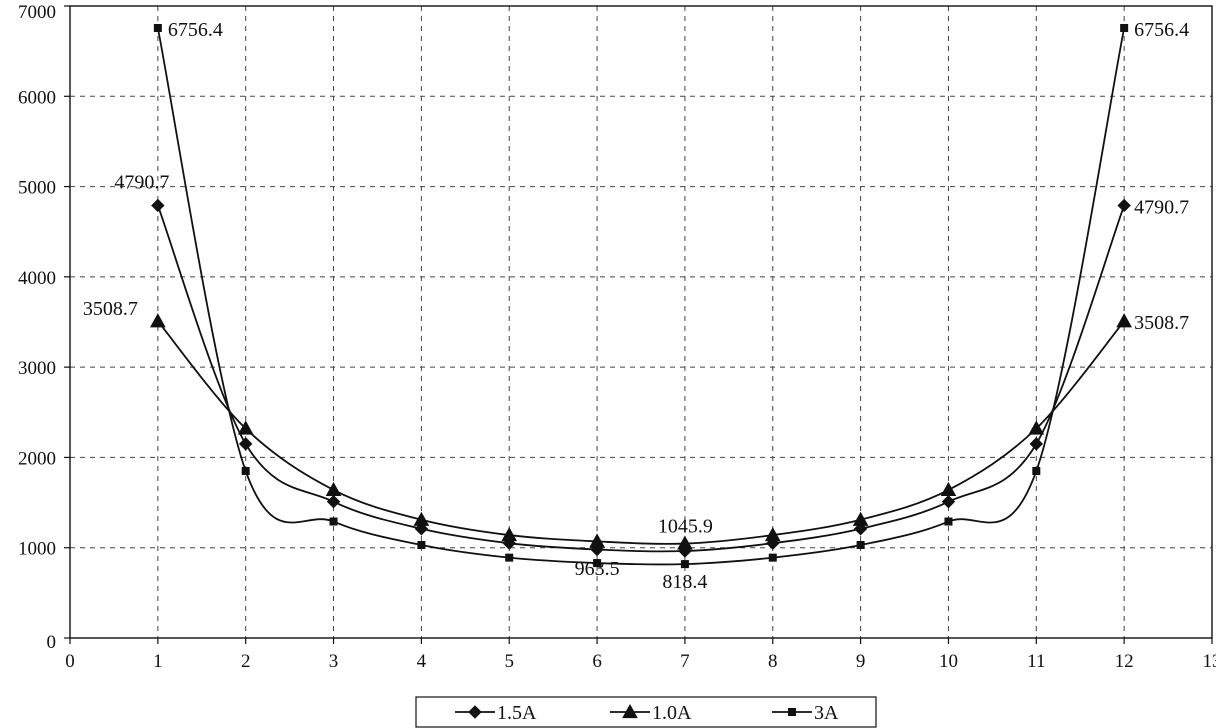 This screenshot has width=1216, height=728. What do you see at coordinates (948, 661) in the screenshot?
I see `x-tick-label: 10` at bounding box center [948, 661].